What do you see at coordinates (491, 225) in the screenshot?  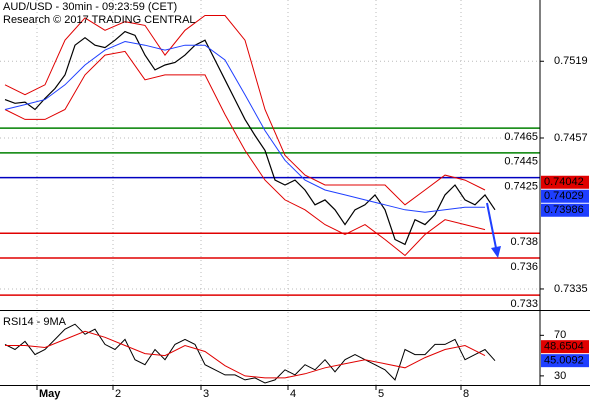 I see `arrow` at bounding box center [491, 225].